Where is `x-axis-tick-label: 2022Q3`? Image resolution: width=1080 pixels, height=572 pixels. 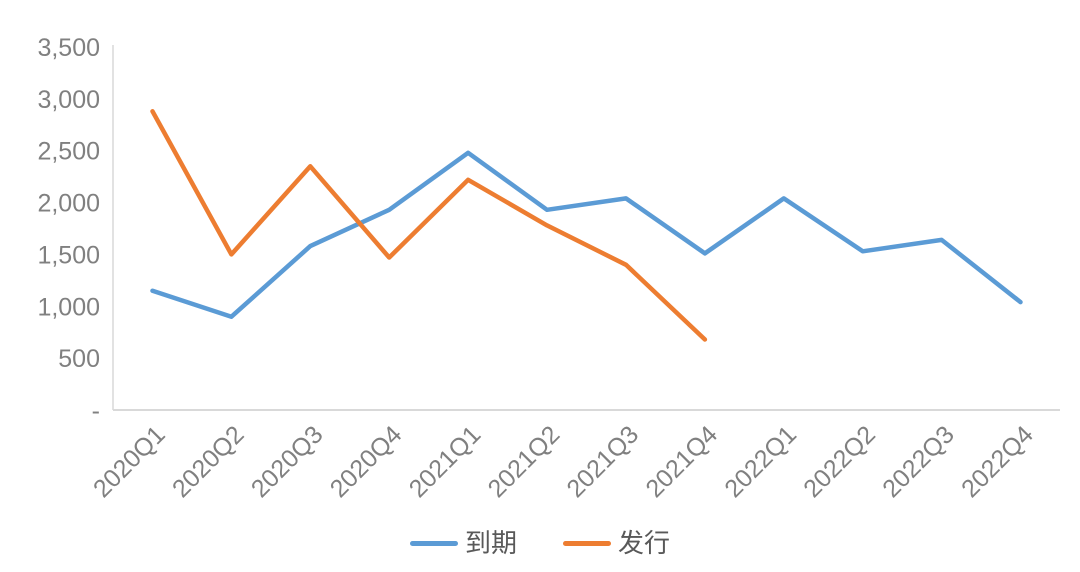
x-axis-tick-label: 2022Q3 is located at coordinates (918, 461).